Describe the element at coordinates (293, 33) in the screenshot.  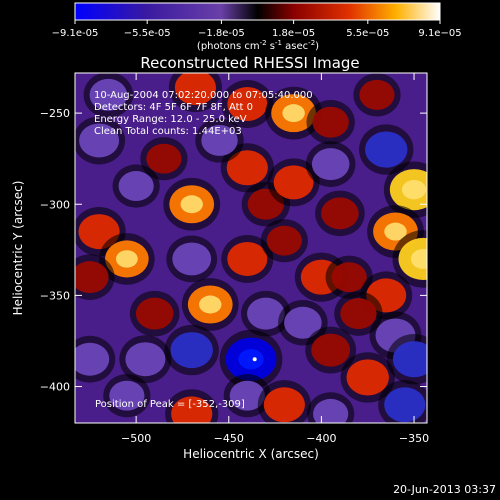
I see `colorbar-tick-label: 1.8e−05` at that location.